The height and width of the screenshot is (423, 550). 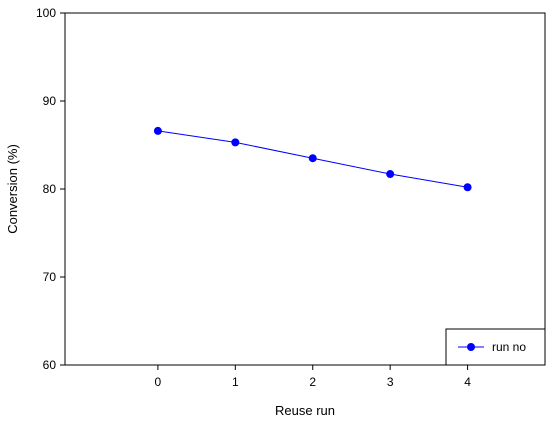 What do you see at coordinates (471, 347) in the screenshot?
I see `legend-marker` at bounding box center [471, 347].